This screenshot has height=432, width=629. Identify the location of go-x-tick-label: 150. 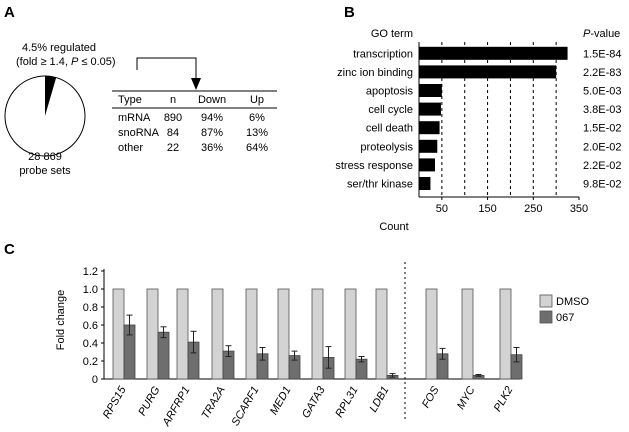
(487, 209).